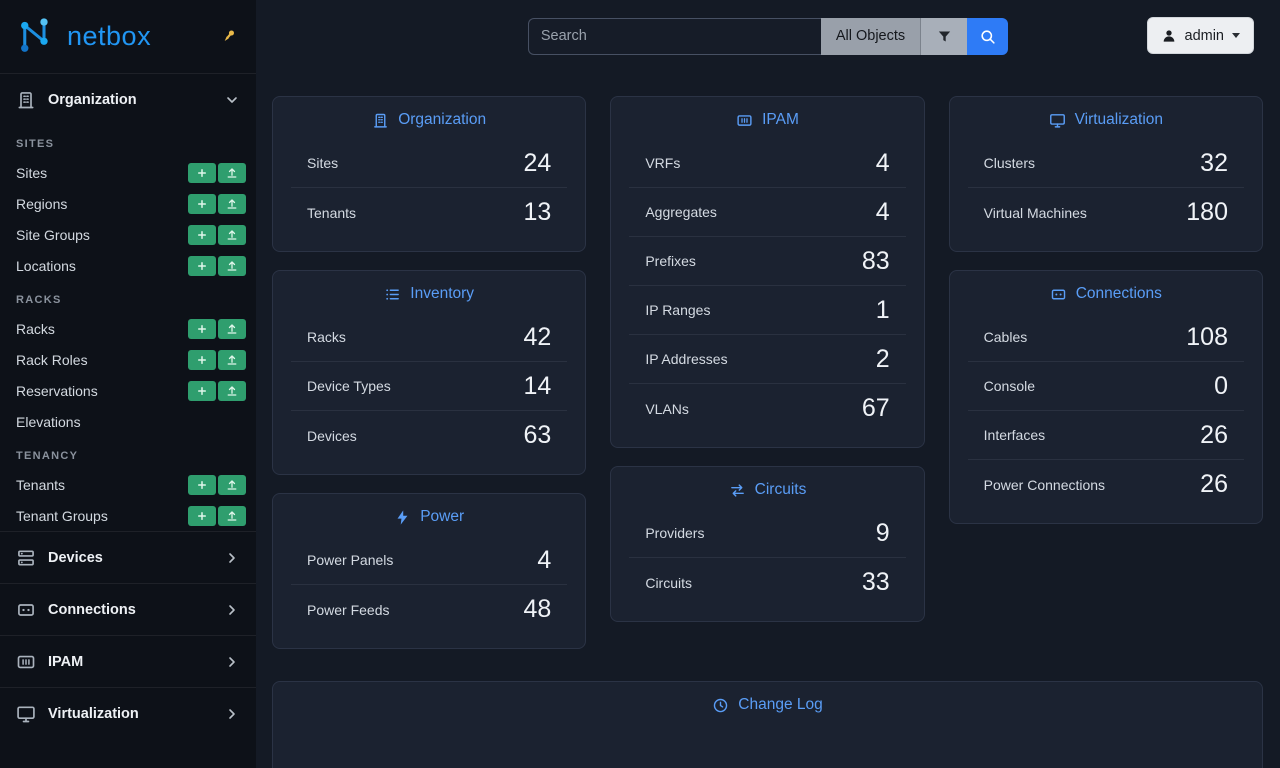 Image resolution: width=1280 pixels, height=768 pixels. Describe the element at coordinates (26, 714) in the screenshot. I see `virtualization-icon` at that location.